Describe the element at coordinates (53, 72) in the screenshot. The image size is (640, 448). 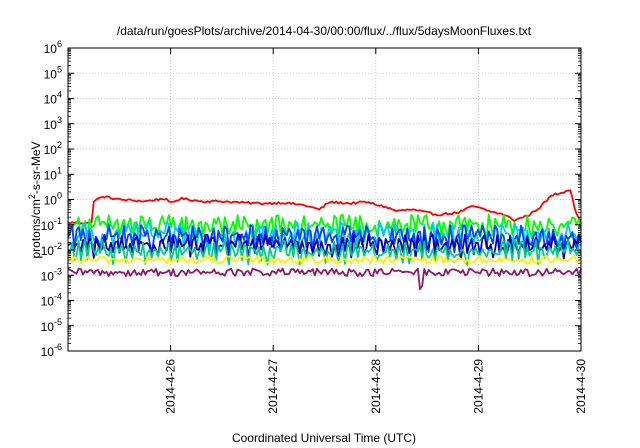
I see `y-tick-label: 10⁵` at that location.